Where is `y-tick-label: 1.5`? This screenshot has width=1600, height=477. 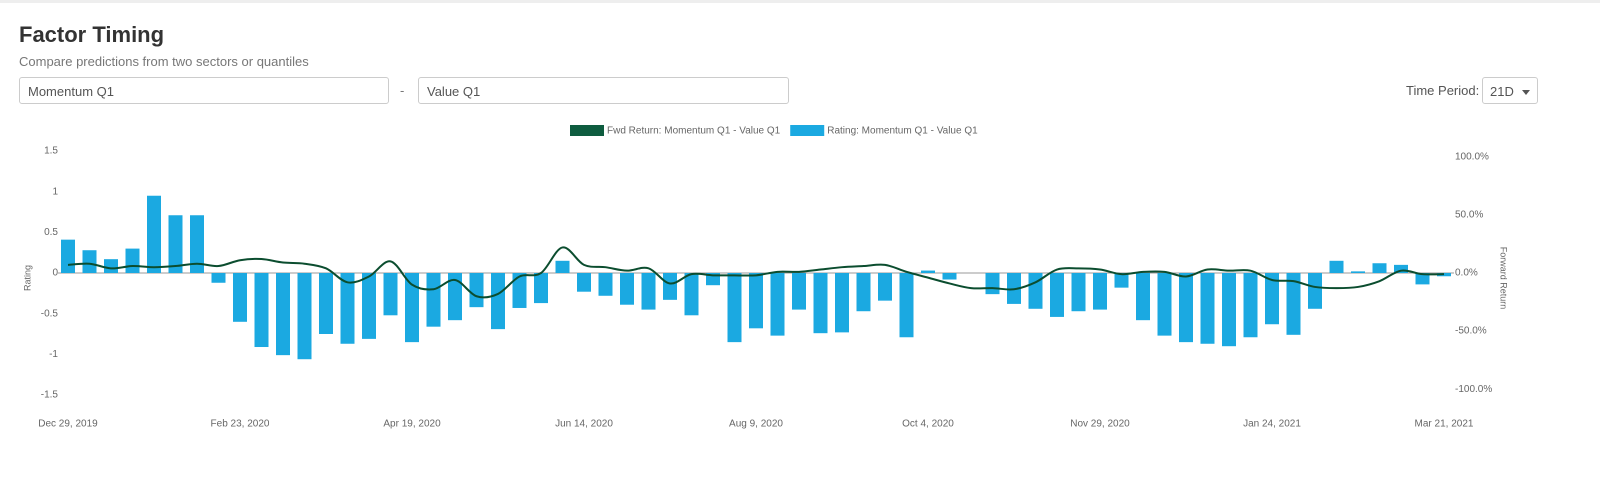 y-tick-label: 1.5 is located at coordinates (51, 151).